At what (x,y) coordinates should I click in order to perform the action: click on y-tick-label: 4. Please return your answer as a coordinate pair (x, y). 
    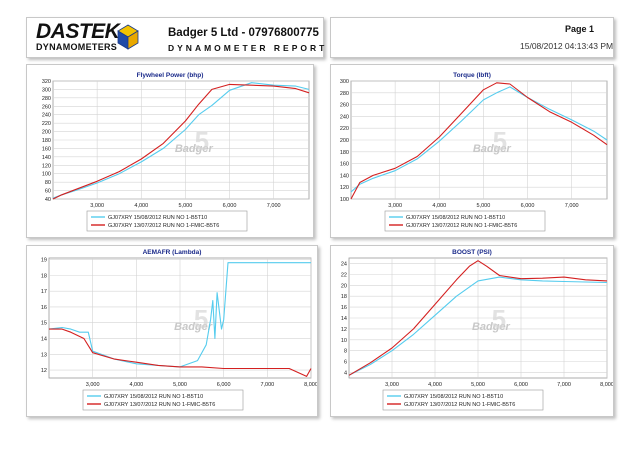
    Looking at the image, I should click on (345, 374).